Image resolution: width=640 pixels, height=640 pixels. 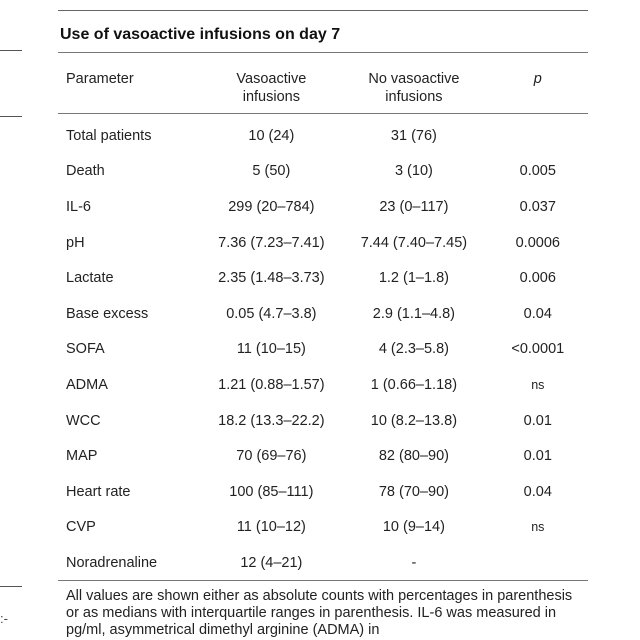 What do you see at coordinates (271, 135) in the screenshot?
I see `cell-vasoactive: 10 (24)` at bounding box center [271, 135].